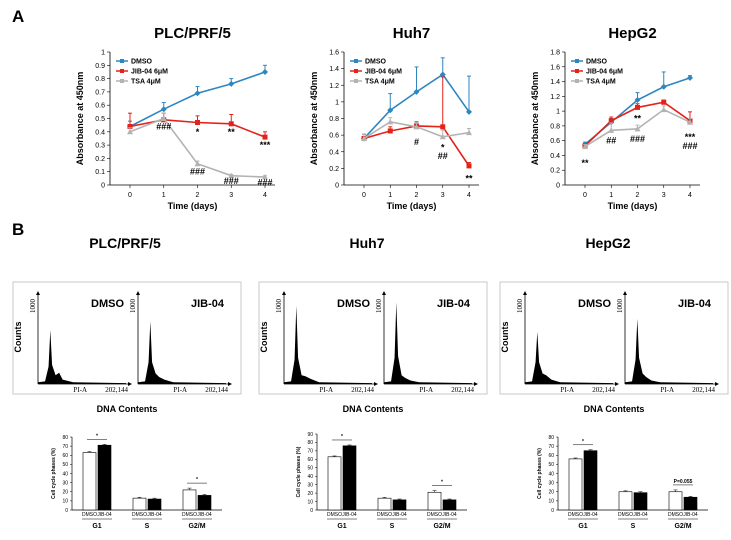 Image resolution: width=731 pixels, height=540 pixels. Describe the element at coordinates (607, 243) in the screenshot. I see `flow-title: HepG2` at that location.